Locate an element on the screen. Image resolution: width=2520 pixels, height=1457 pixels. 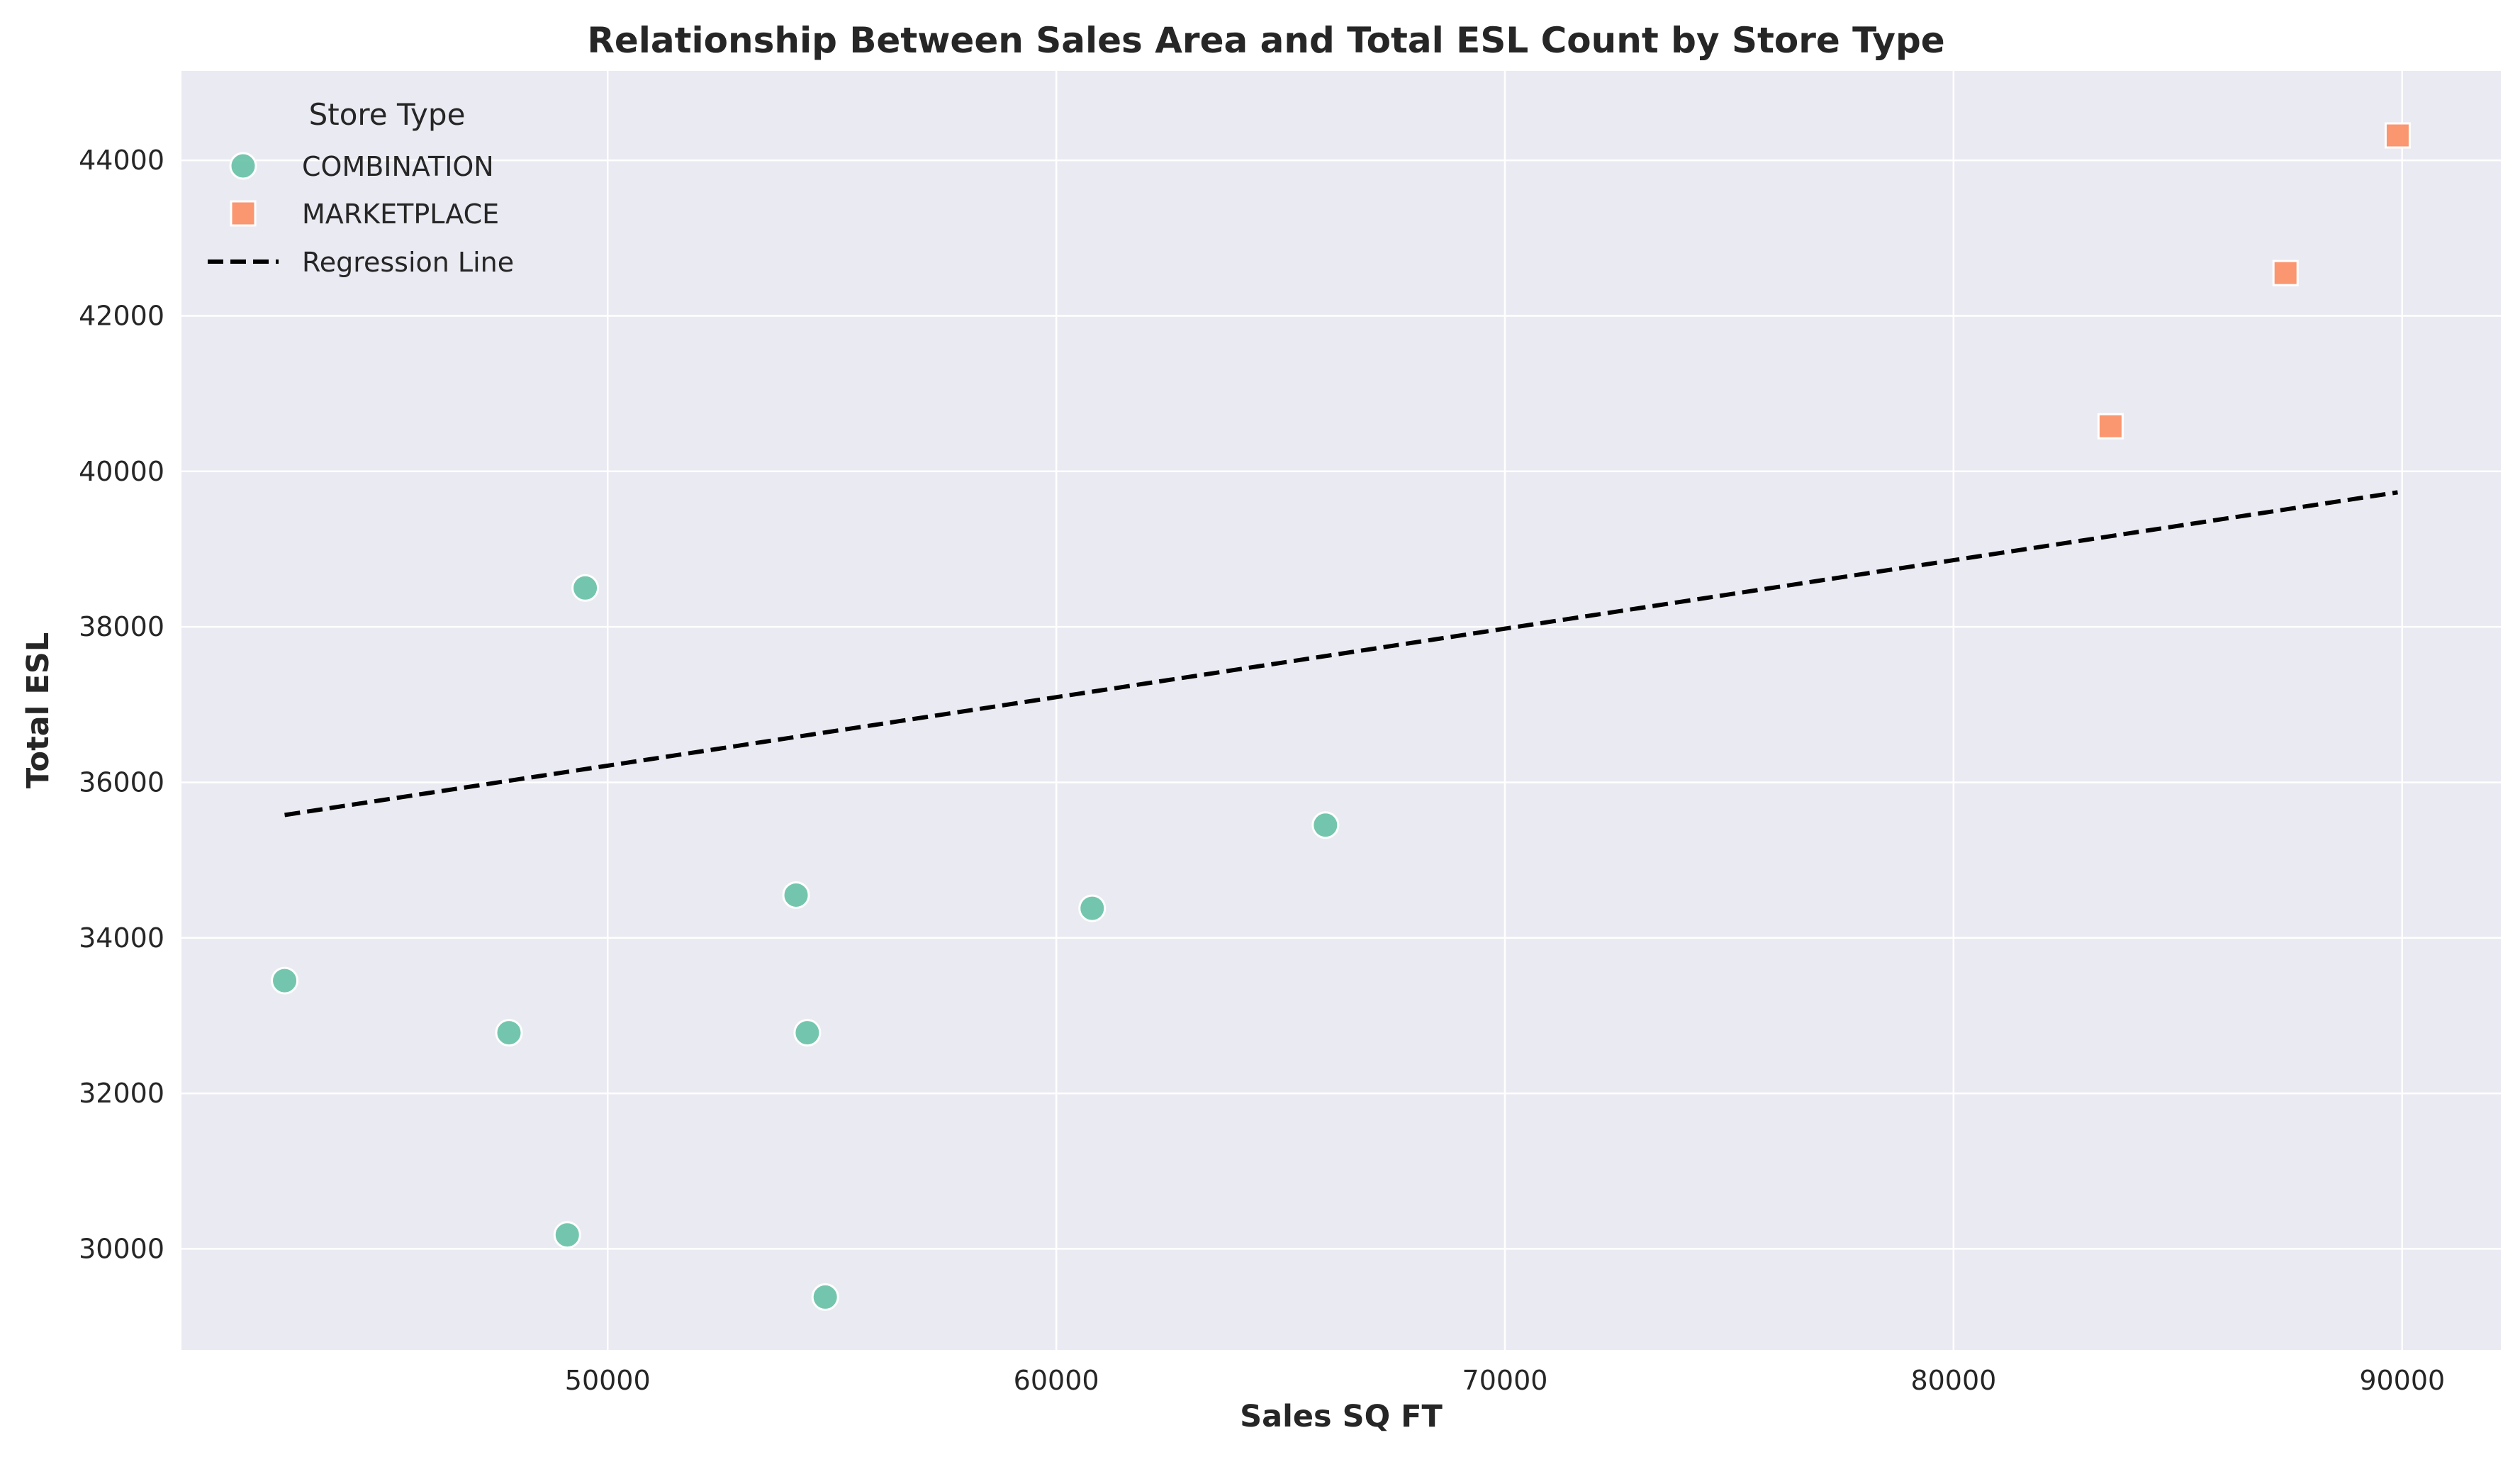
legend-title: Store Type is located at coordinates (388, 114).